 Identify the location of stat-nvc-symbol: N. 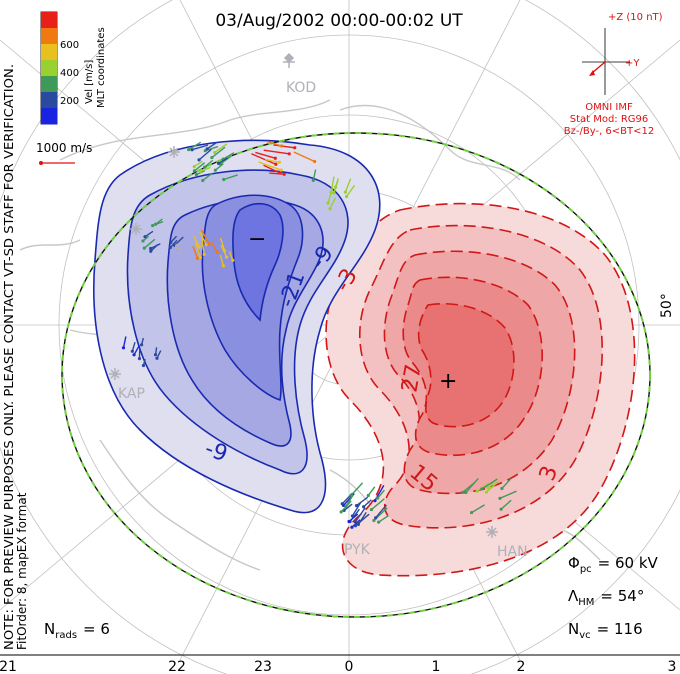
(573, 629).